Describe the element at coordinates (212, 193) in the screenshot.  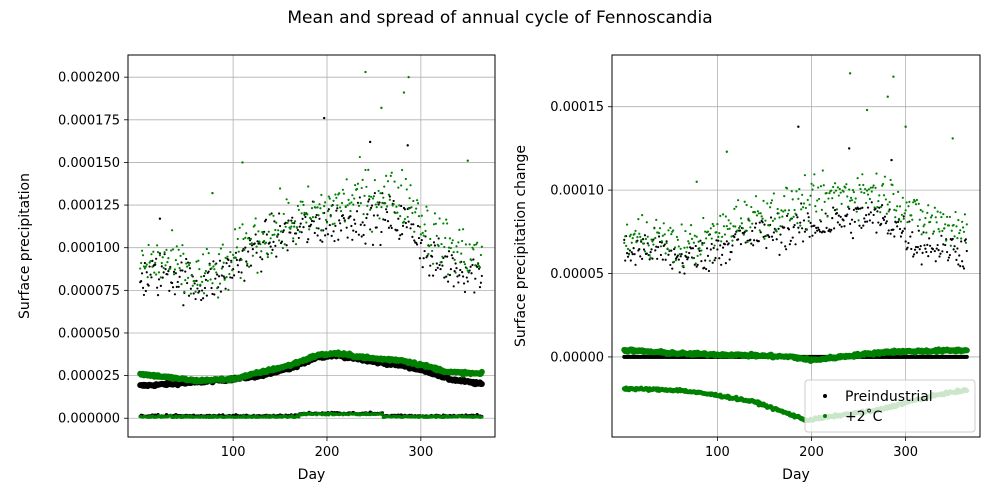
I see `outlier-point-plus2c` at that location.